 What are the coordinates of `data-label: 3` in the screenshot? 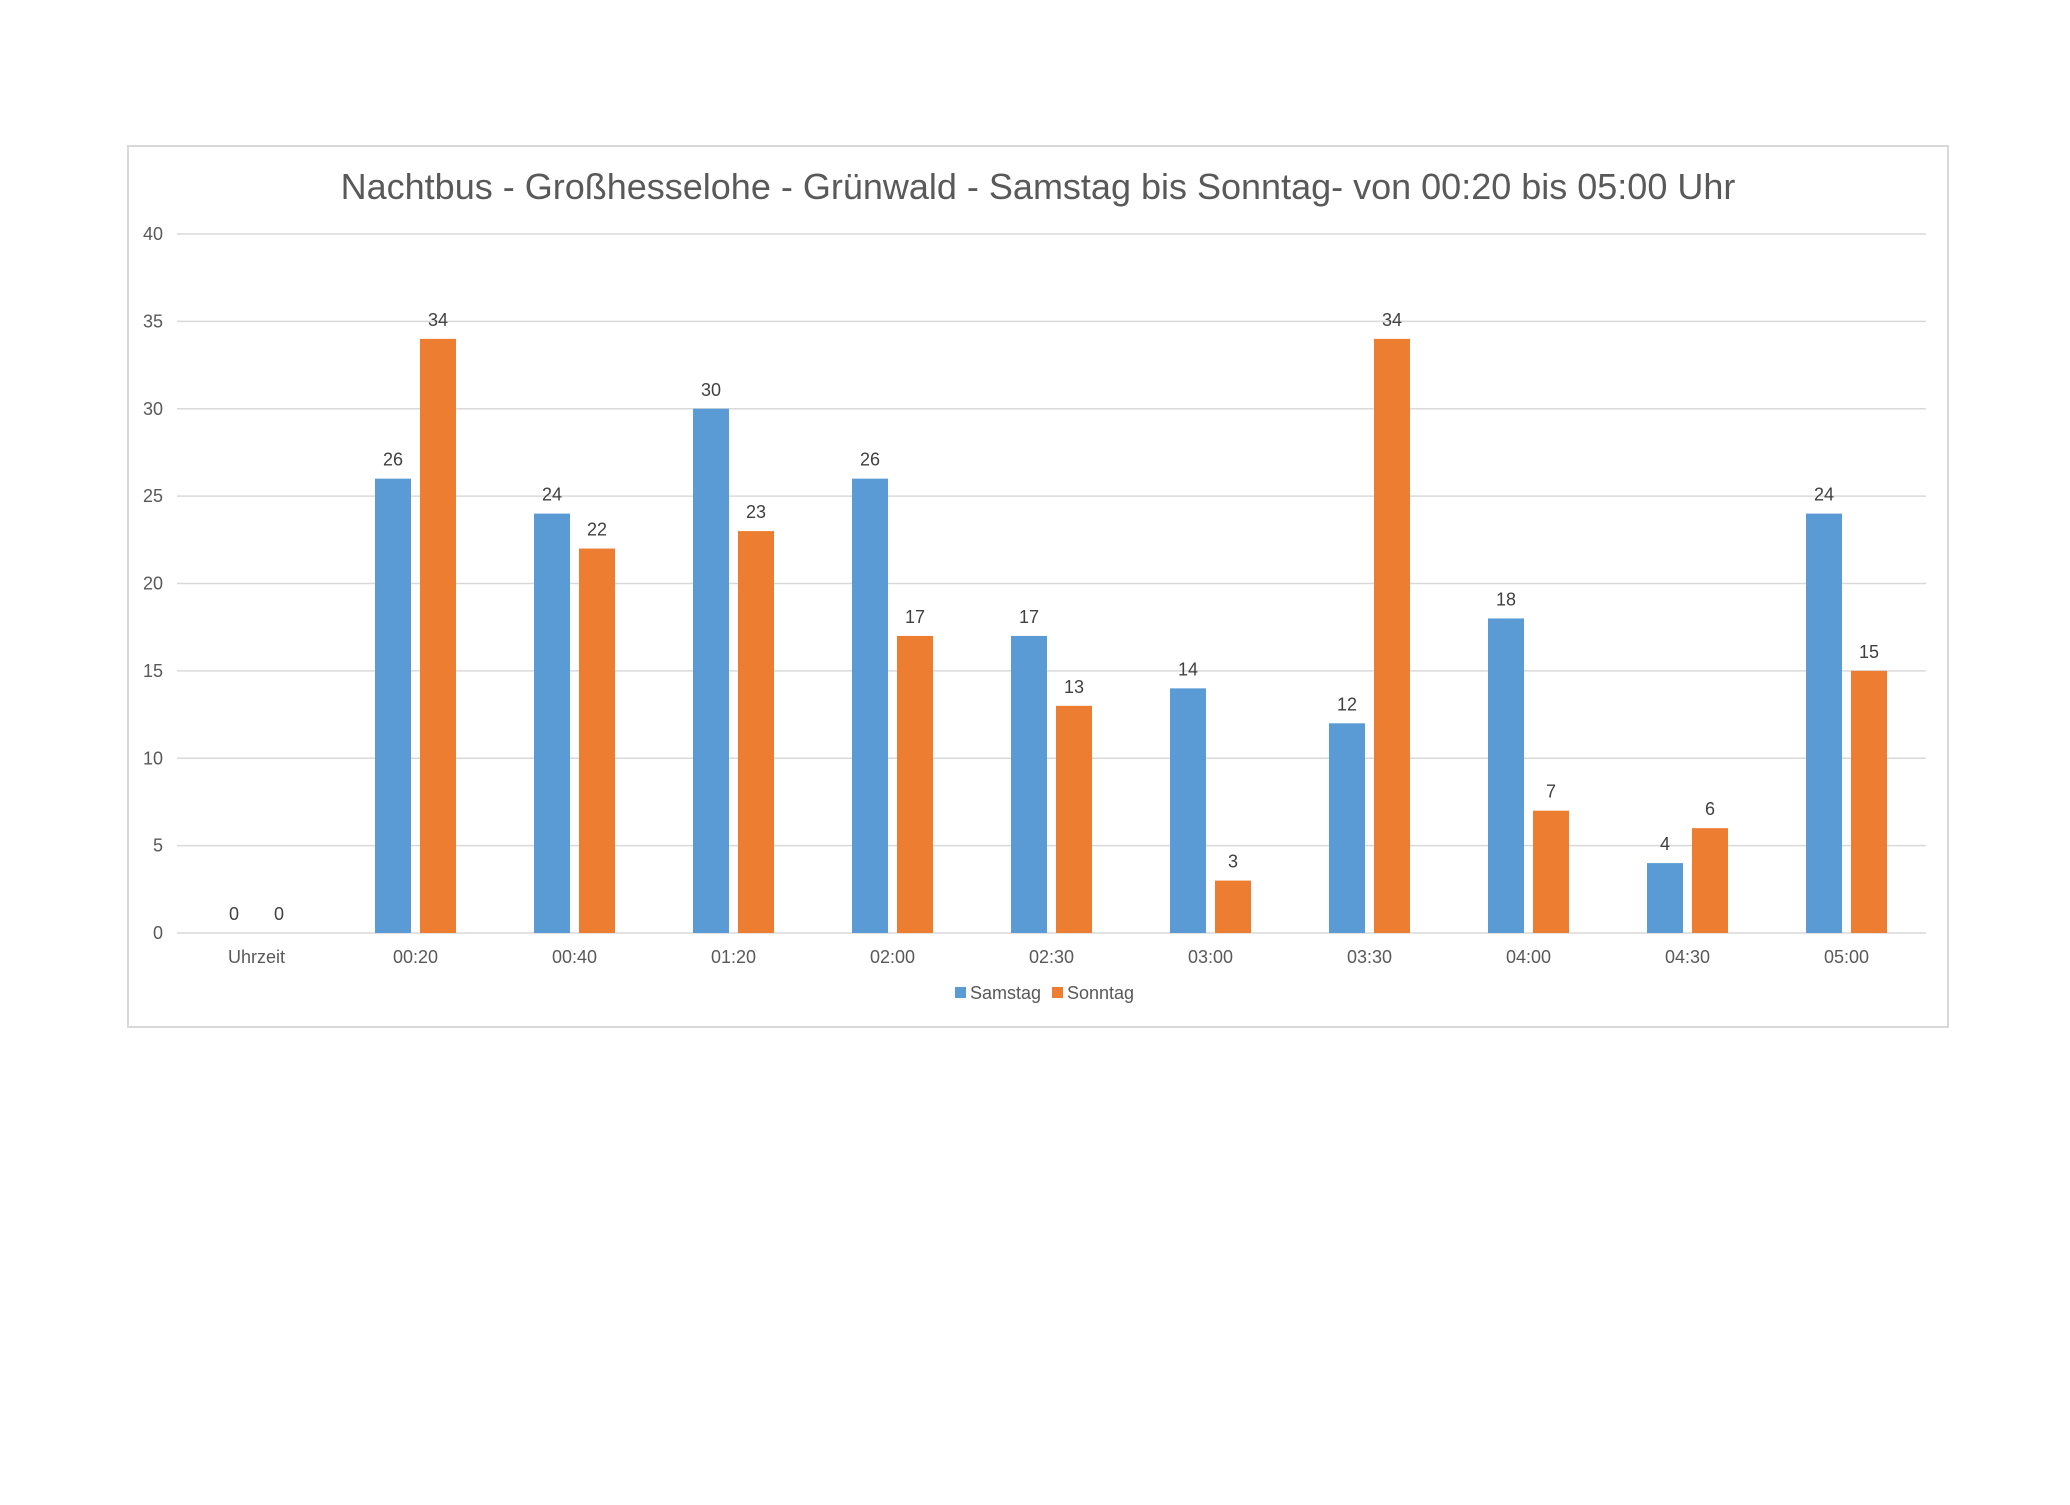 It's located at (1233, 862).